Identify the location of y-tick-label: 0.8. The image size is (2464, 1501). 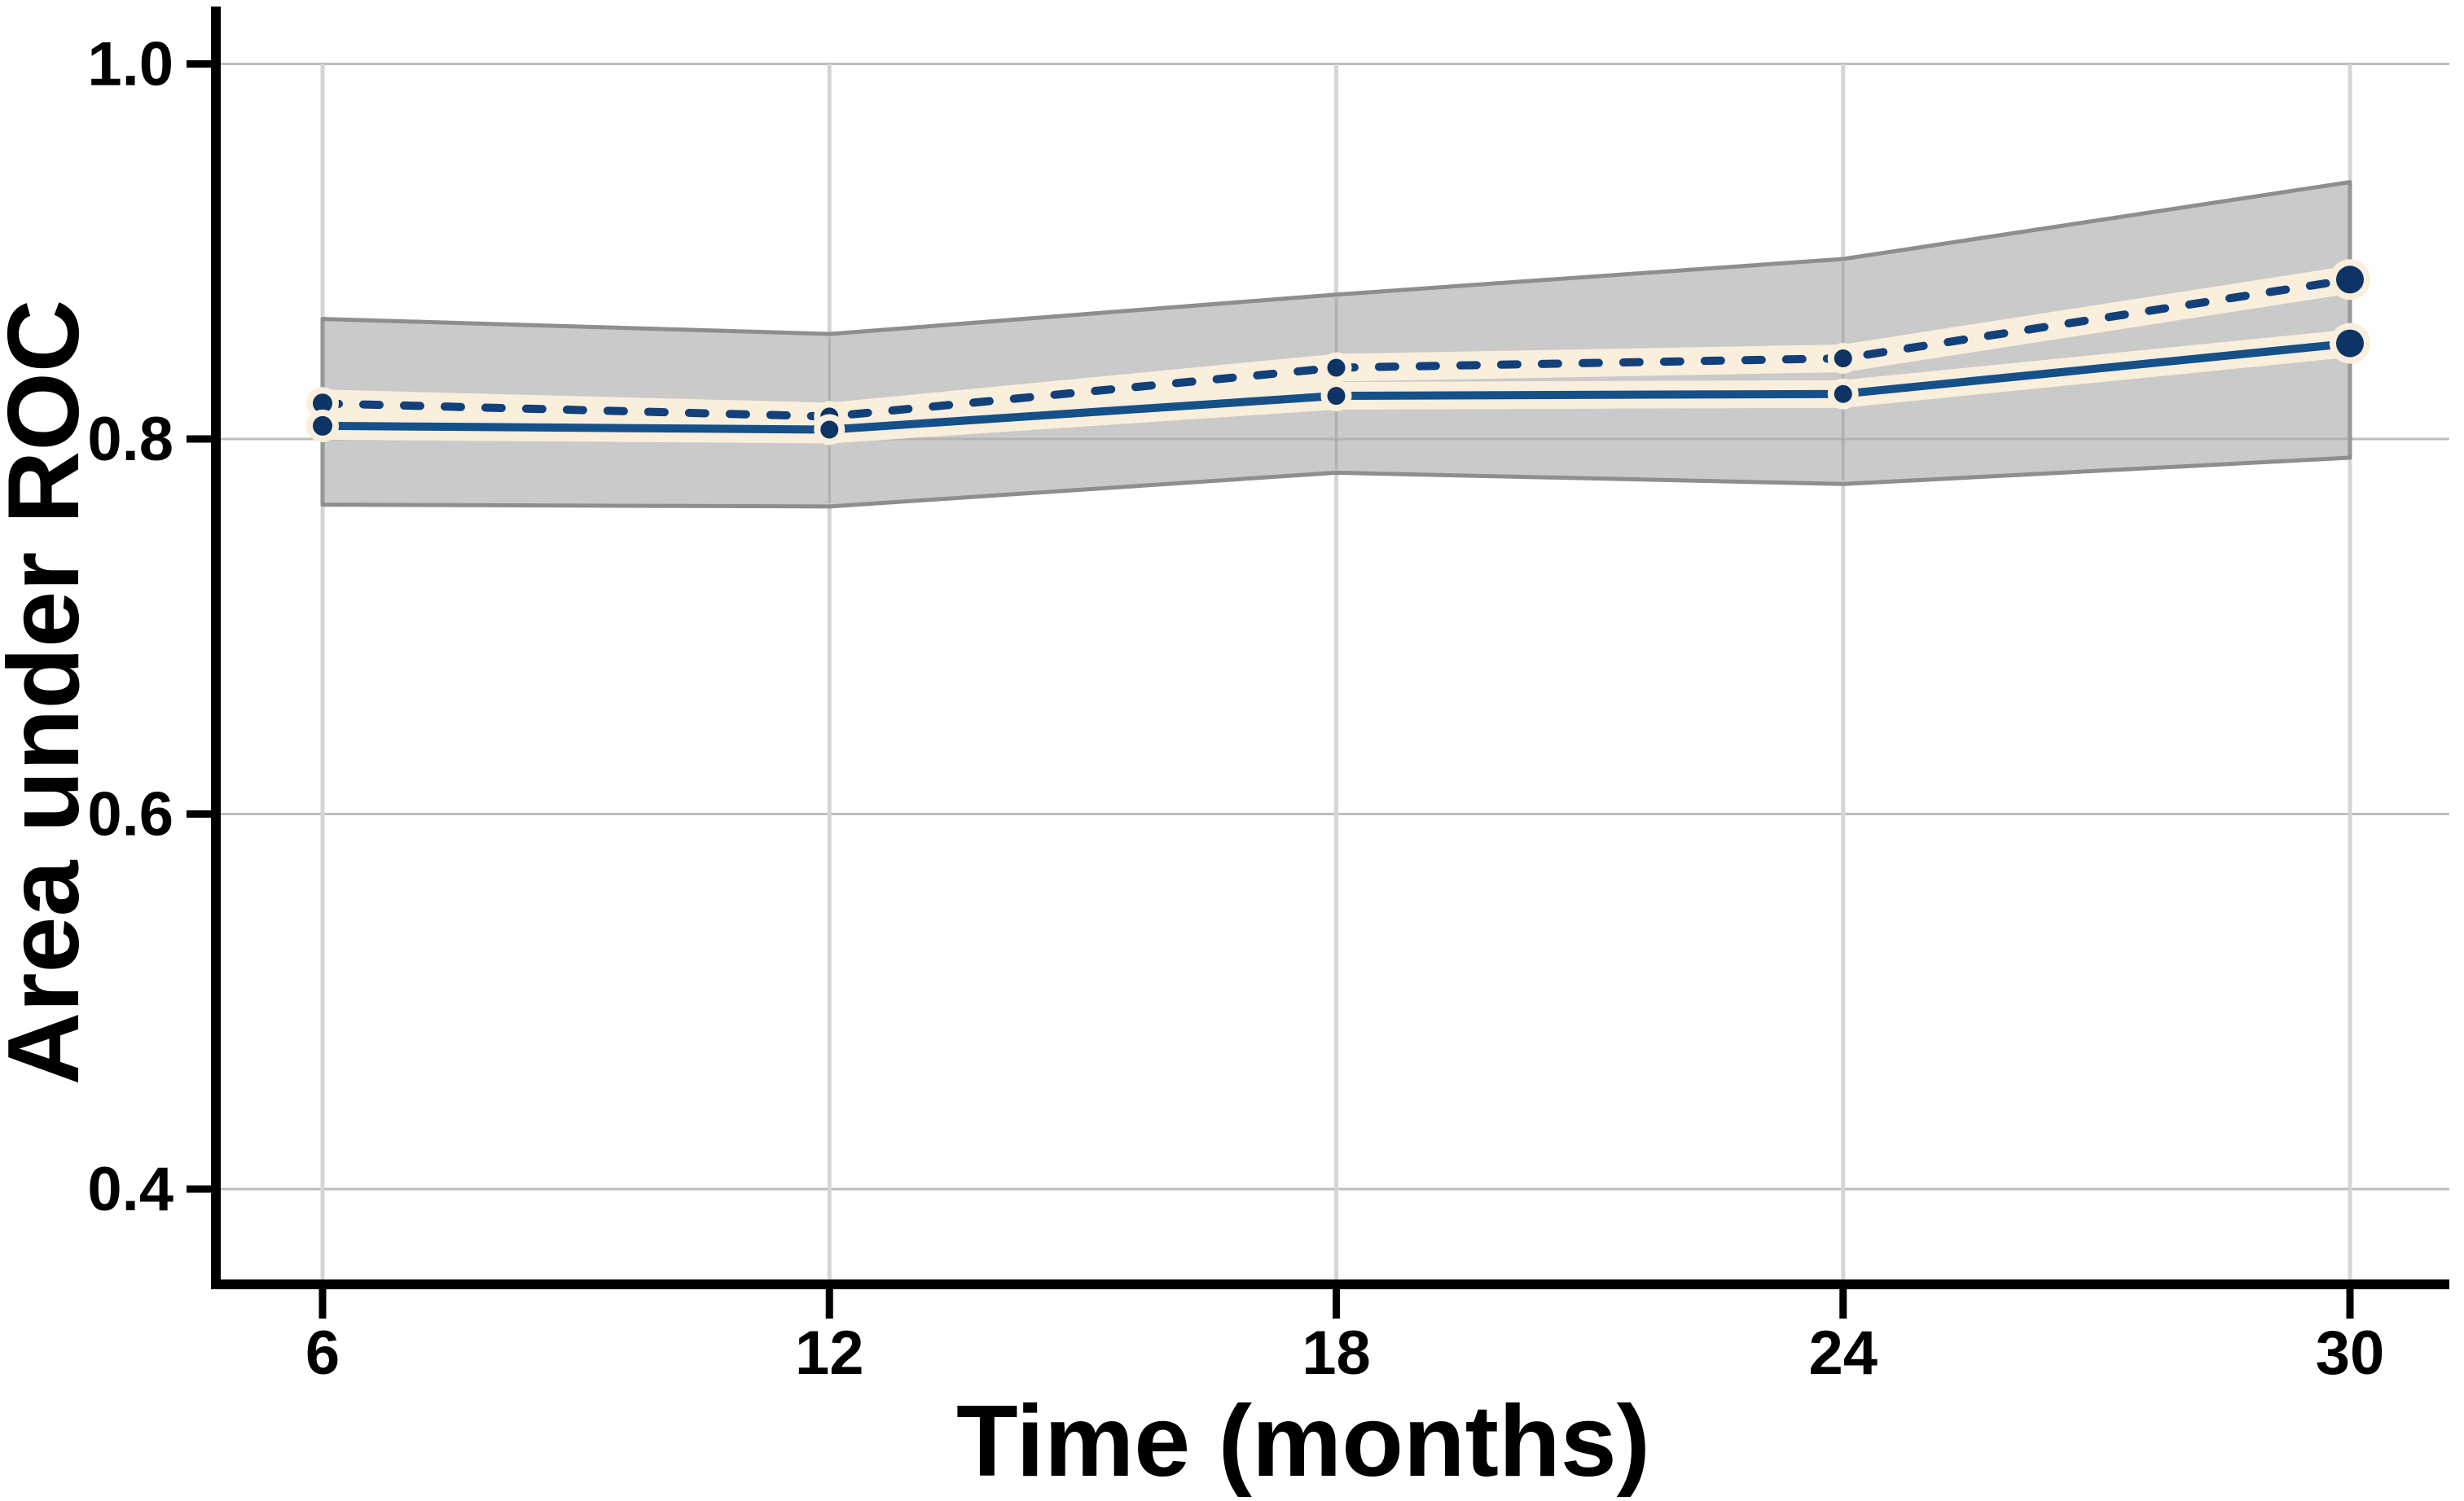
(130, 440).